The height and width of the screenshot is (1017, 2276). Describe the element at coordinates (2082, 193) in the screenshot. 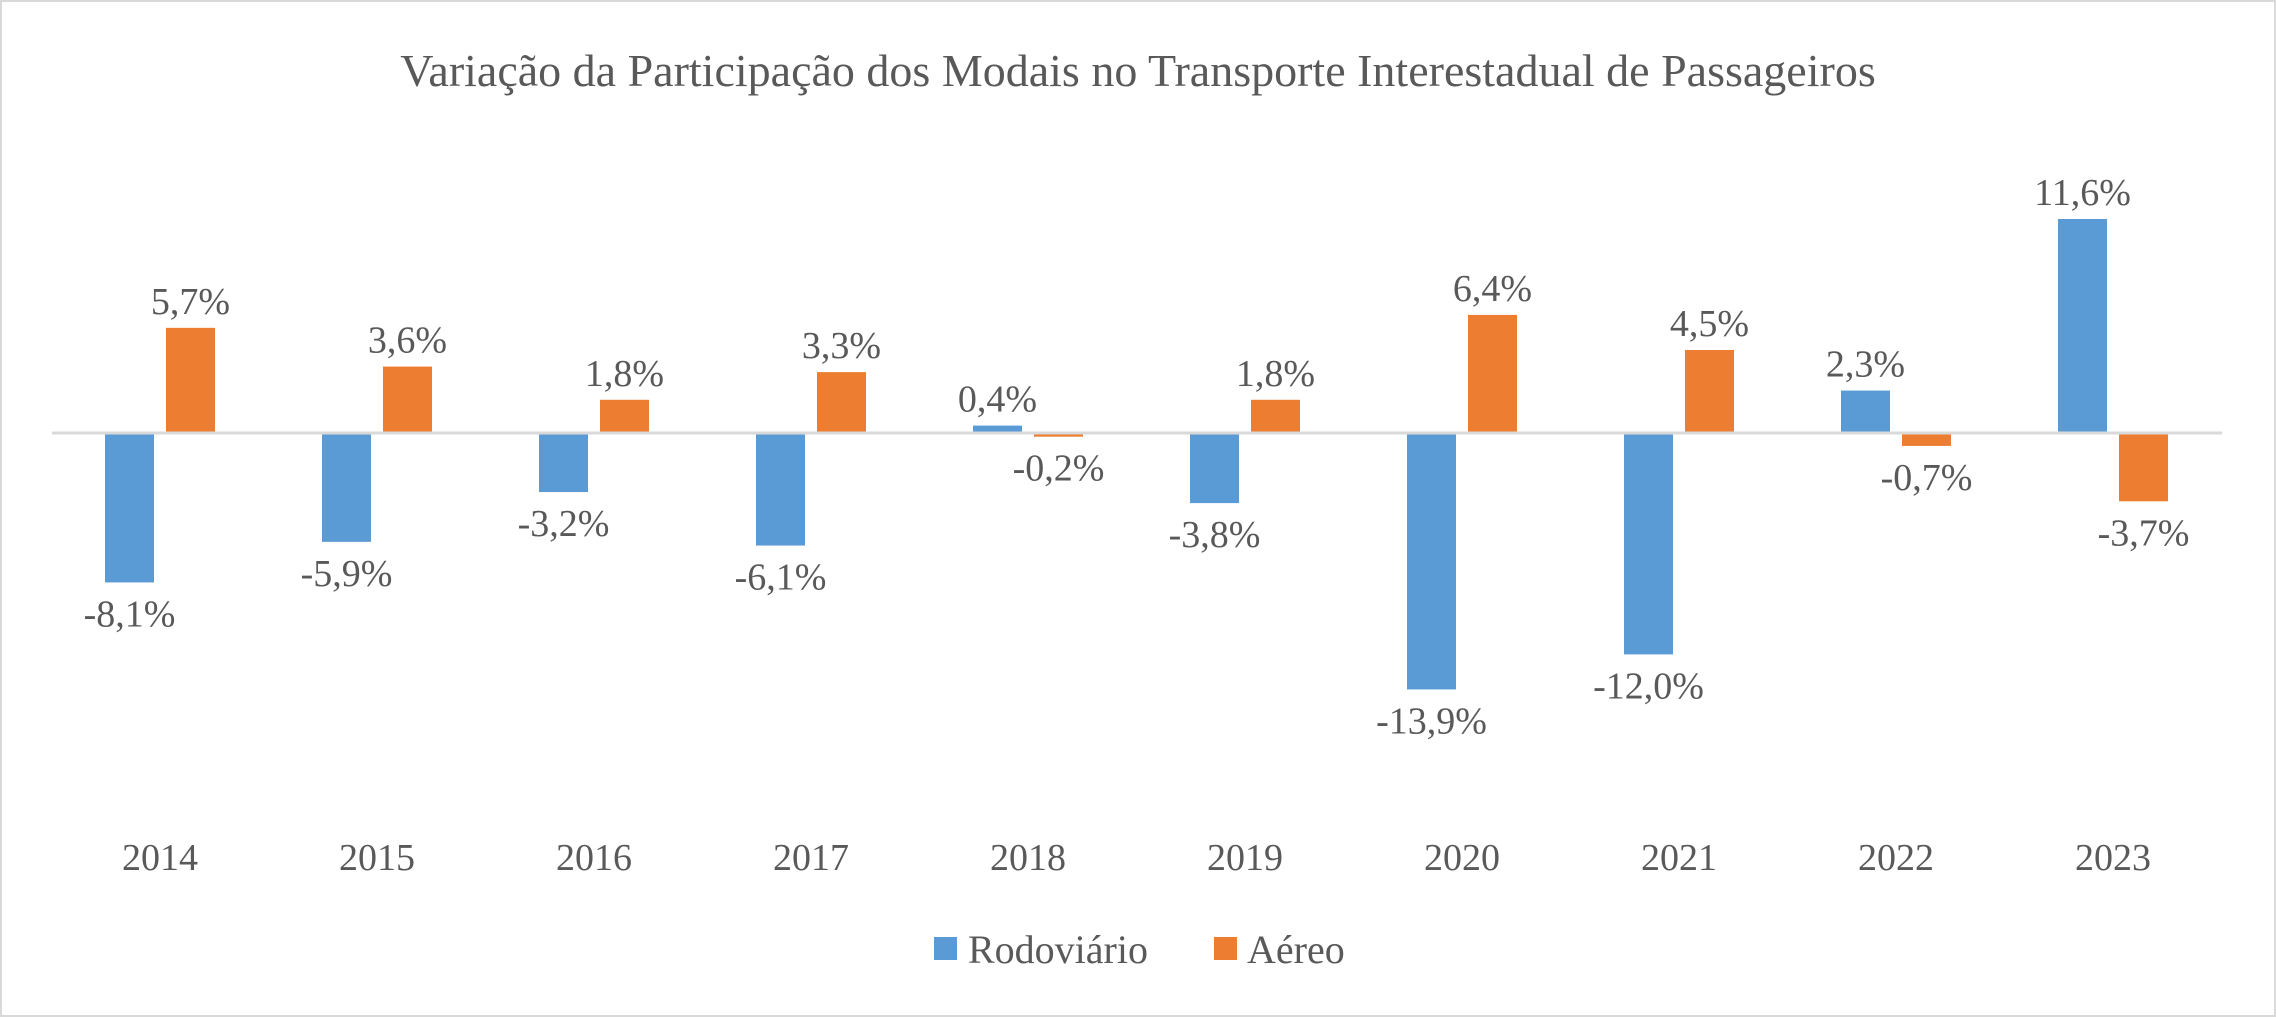

I see `data-label: 11,6%` at that location.